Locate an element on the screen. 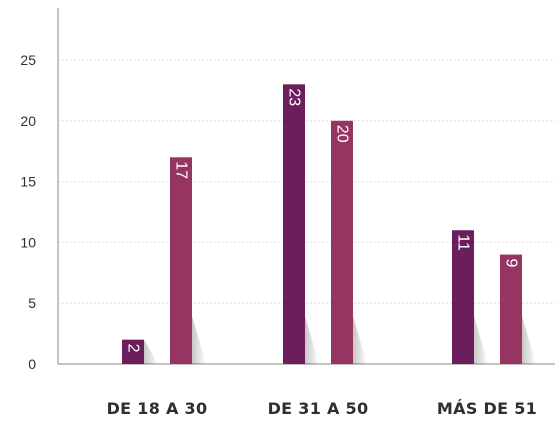 This screenshot has width=555, height=424. y-tick-label-5: 5 is located at coordinates (32, 303).